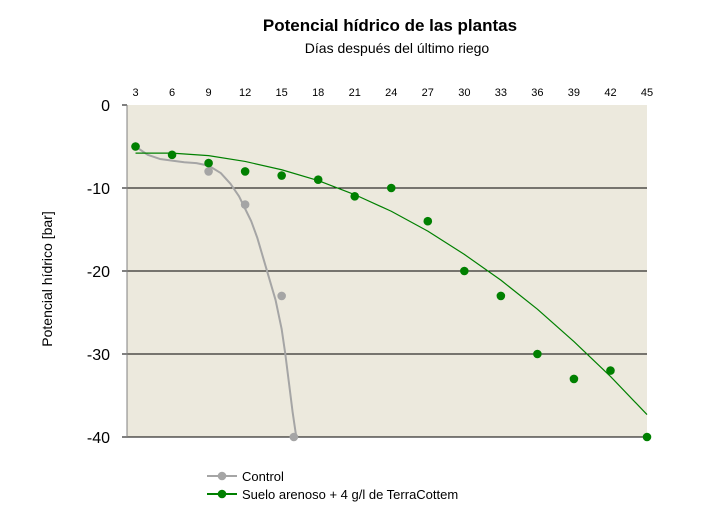 This screenshot has height=515, width=715. What do you see at coordinates (537, 93) in the screenshot?
I see `x-tick-label: 36` at bounding box center [537, 93].